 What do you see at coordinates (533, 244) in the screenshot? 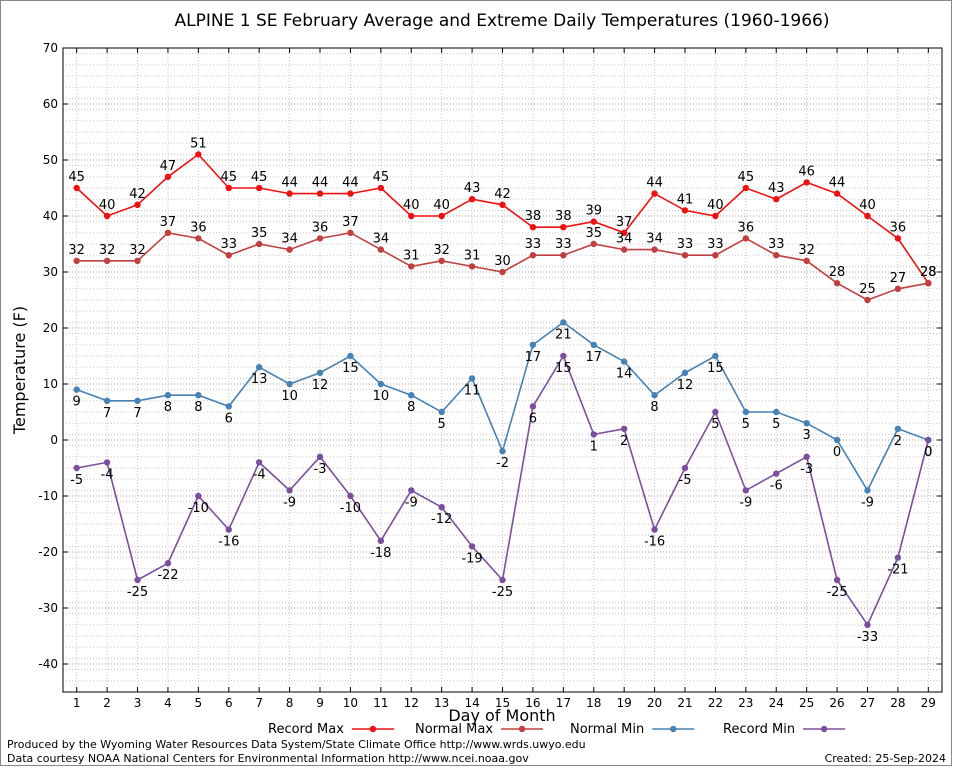
I see `data-label-normal-max: 33` at bounding box center [533, 244].